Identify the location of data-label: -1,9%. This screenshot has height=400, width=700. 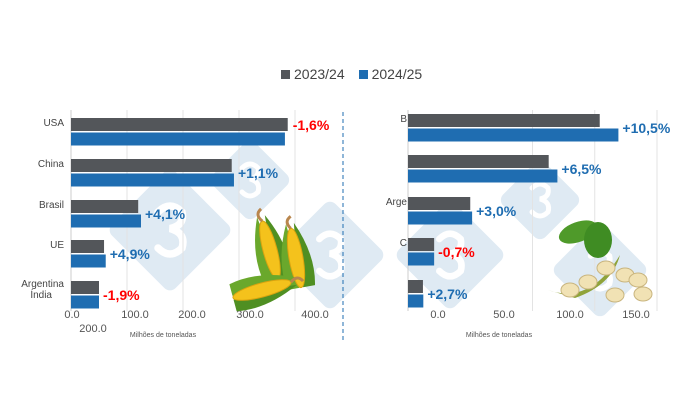
(121, 295).